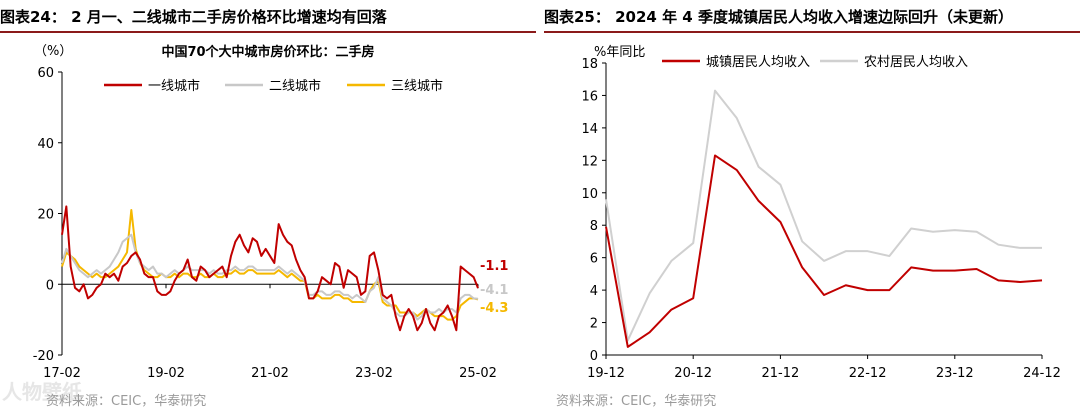 The image size is (1080, 412). Describe the element at coordinates (594, 324) in the screenshot. I see `y-tick-label: 2` at that location.